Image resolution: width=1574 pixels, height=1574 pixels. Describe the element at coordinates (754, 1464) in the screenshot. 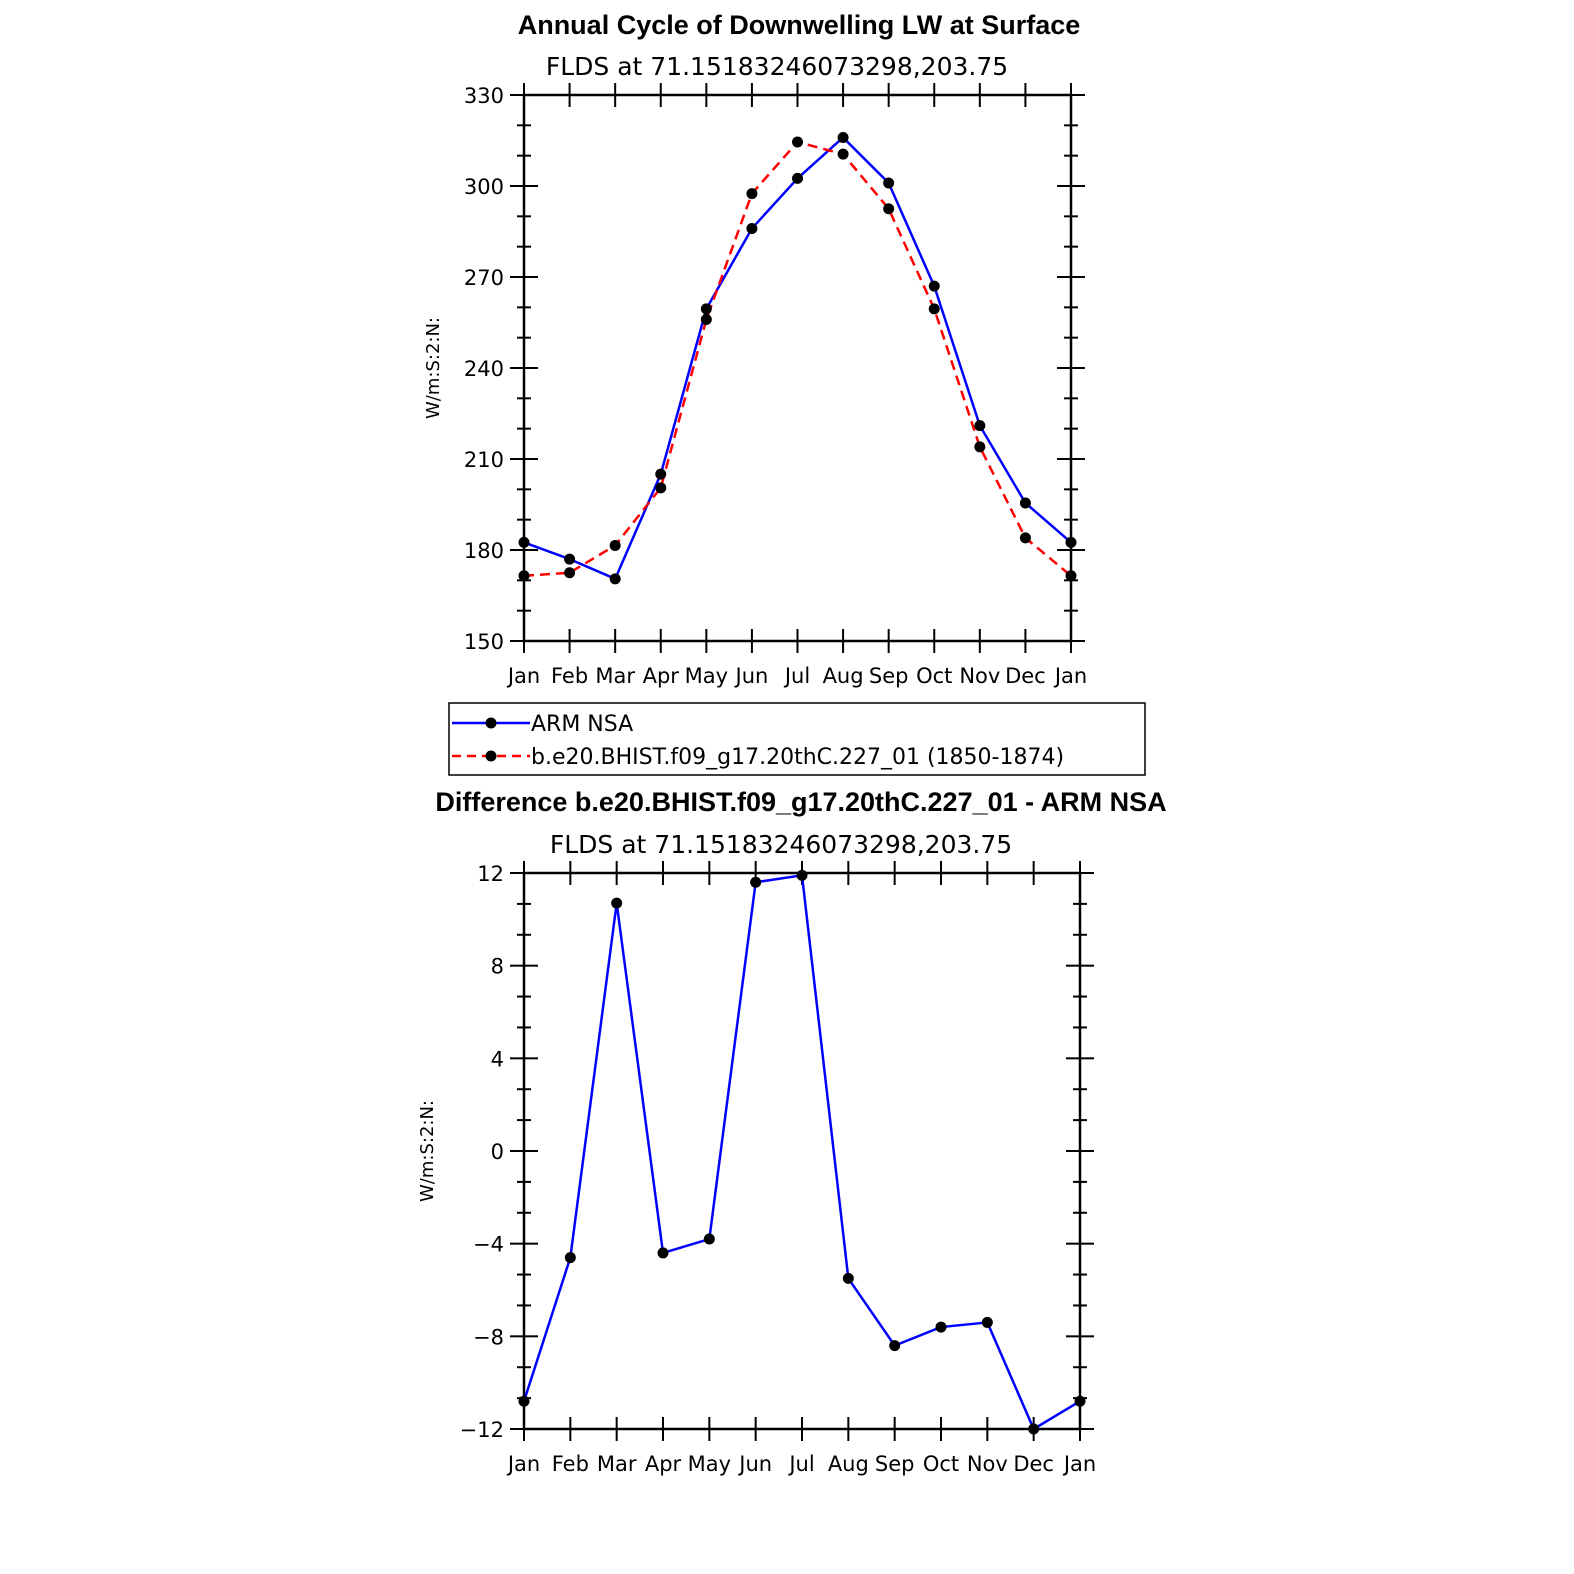

I see `chart2-xtick-label: Jun` at that location.